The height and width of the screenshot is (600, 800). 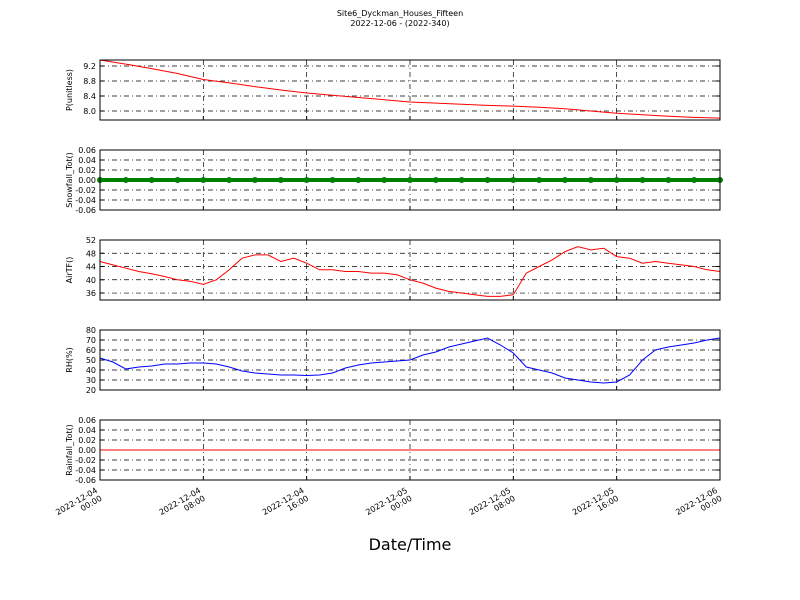 What do you see at coordinates (69, 450) in the screenshot?
I see `y-axis-label: Rainfall_Tot()` at bounding box center [69, 450].